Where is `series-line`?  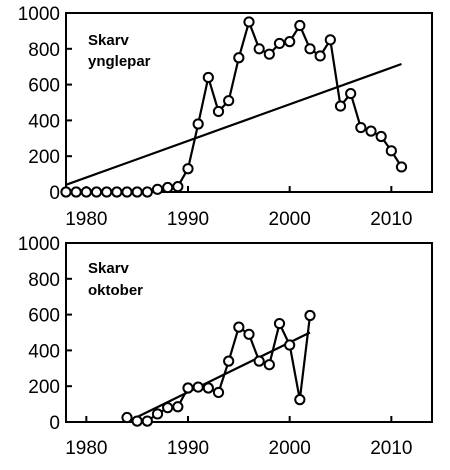
series-line is located at coordinates (219, 369).